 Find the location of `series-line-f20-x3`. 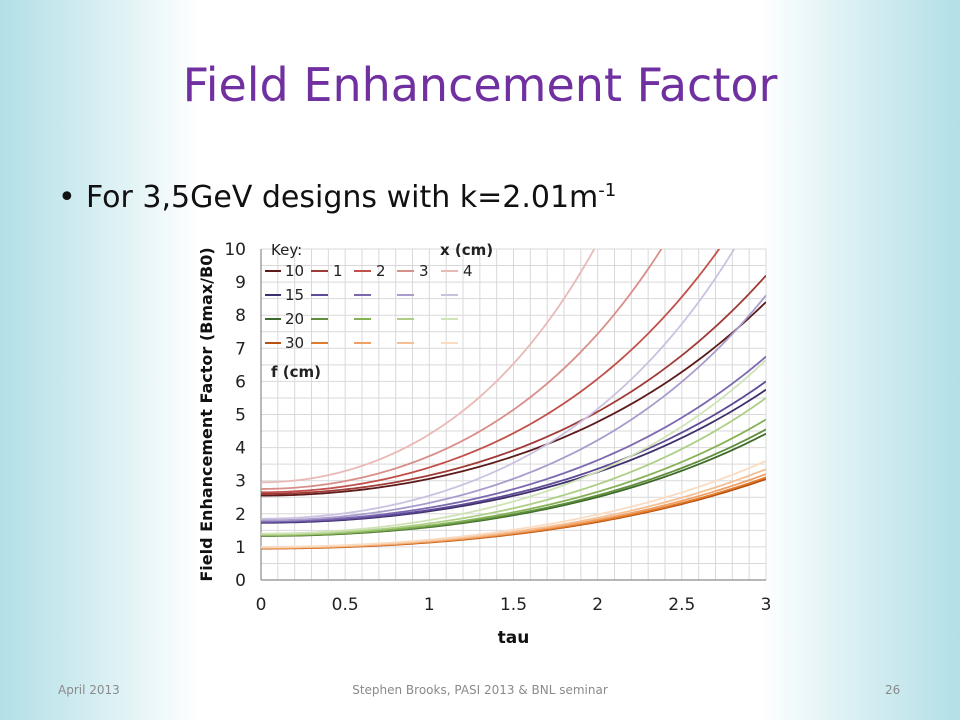

series-line-f20-x3 is located at coordinates (513, 466).